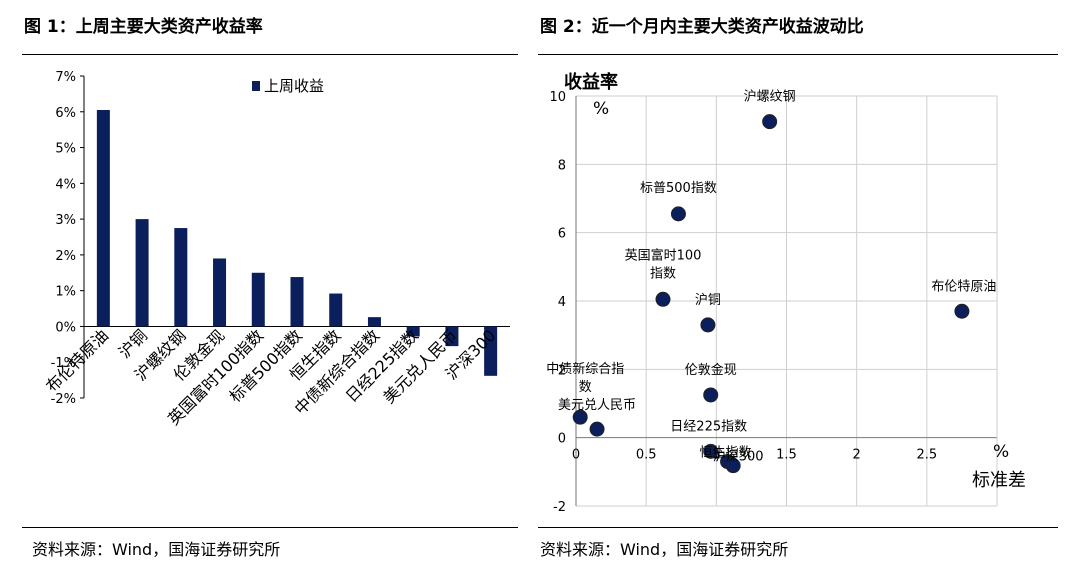 This screenshot has height=569, width=1080. I want to click on y-tick-label: 0, so click(562, 439).